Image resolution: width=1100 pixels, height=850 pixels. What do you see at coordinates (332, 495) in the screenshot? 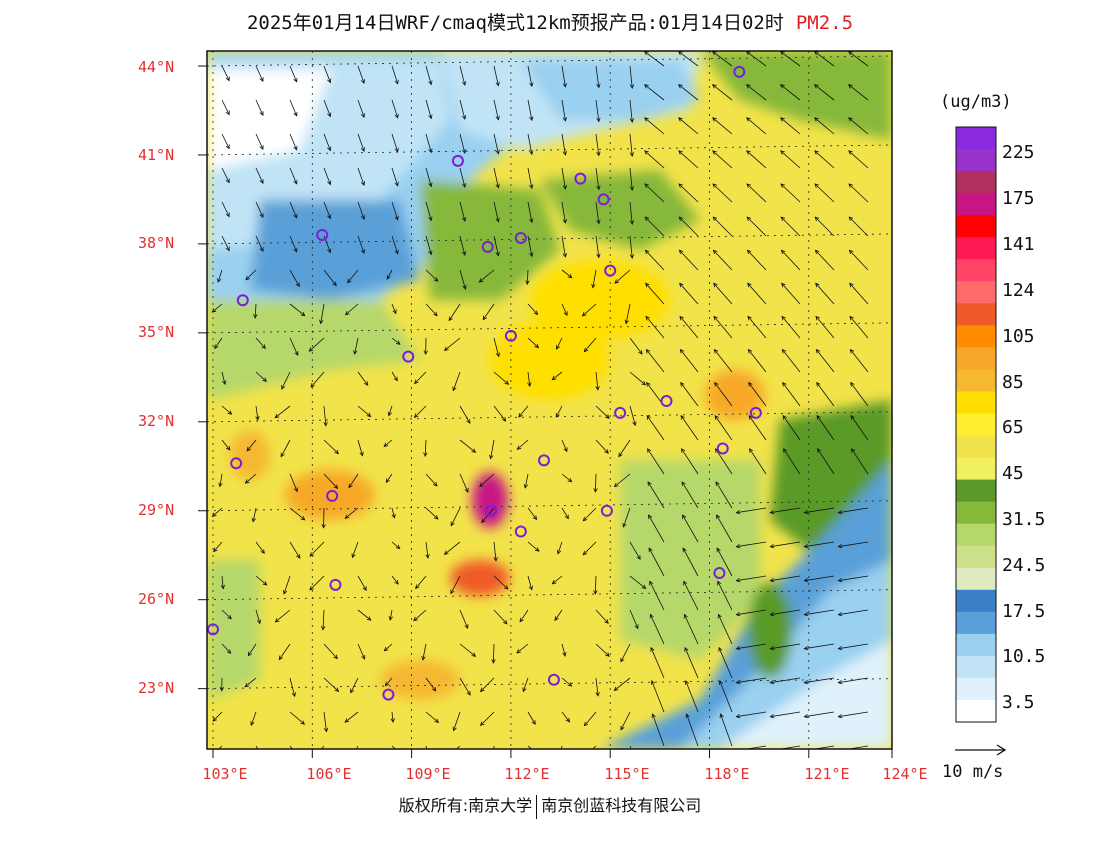
I see `st-chongqing` at bounding box center [332, 495].